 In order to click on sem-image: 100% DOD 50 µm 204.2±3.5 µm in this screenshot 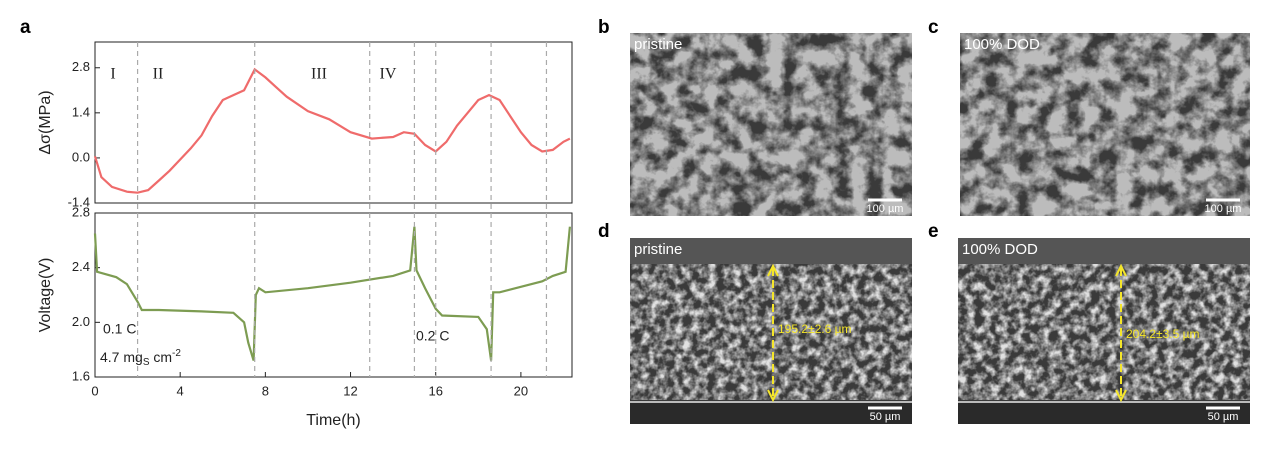, I will do `click(1104, 331)`.